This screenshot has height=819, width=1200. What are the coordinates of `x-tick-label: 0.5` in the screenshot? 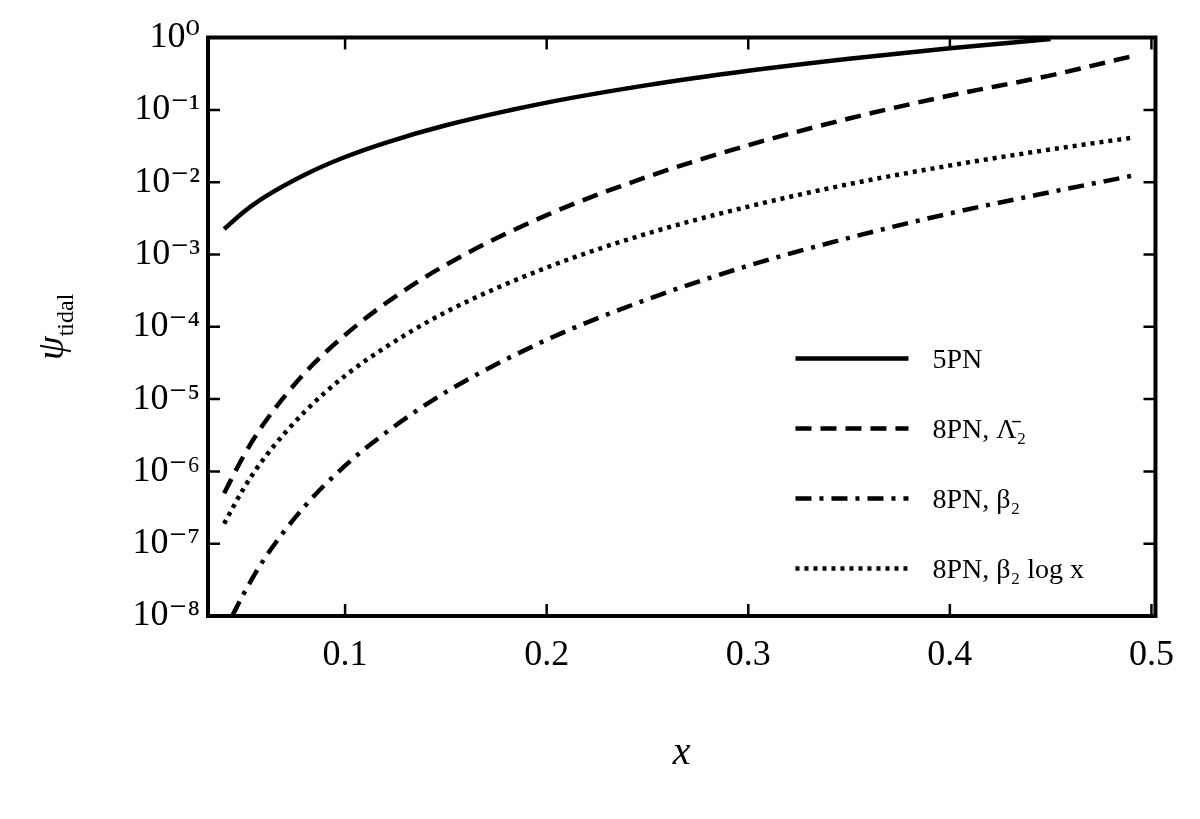 It's located at (1151, 653).